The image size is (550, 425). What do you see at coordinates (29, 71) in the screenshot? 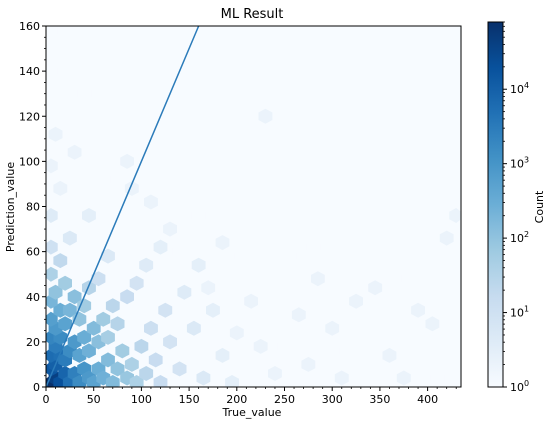
I see `y-tick-label: 140` at bounding box center [29, 71].